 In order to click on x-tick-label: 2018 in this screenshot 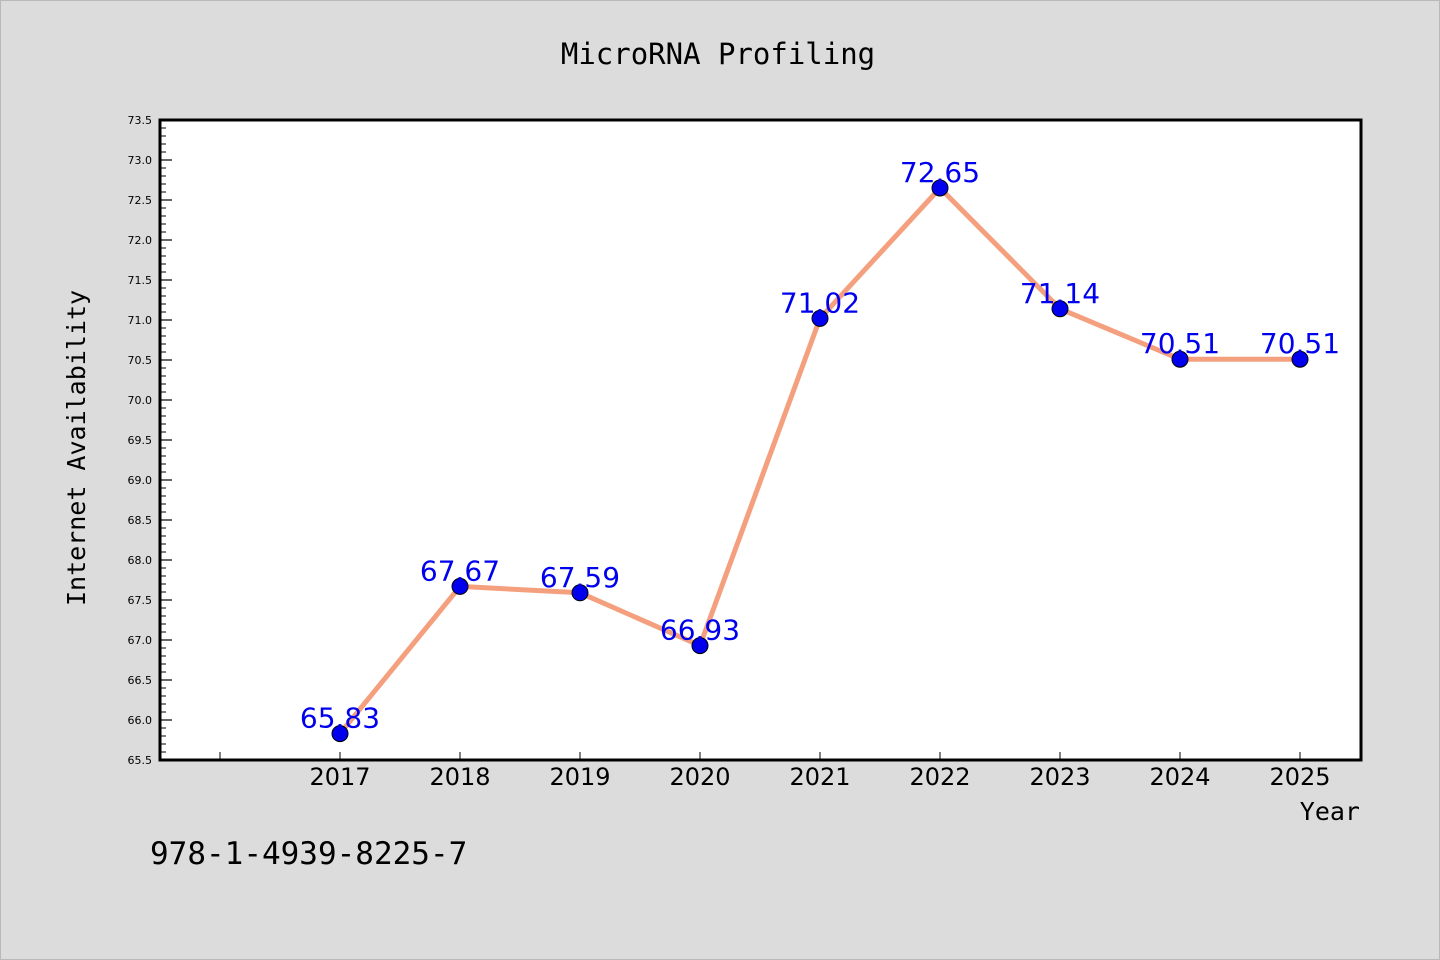, I will do `click(459, 777)`.